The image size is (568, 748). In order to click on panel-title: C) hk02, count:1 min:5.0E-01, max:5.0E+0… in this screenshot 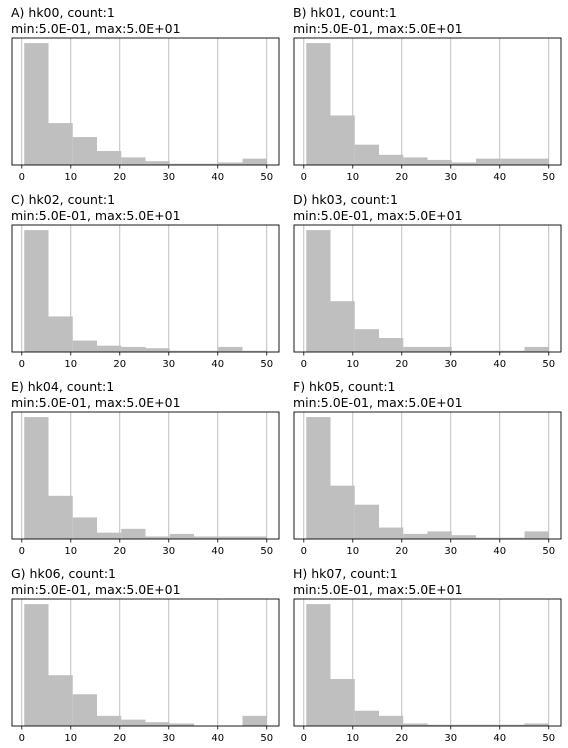, I will do `click(96, 208)`.